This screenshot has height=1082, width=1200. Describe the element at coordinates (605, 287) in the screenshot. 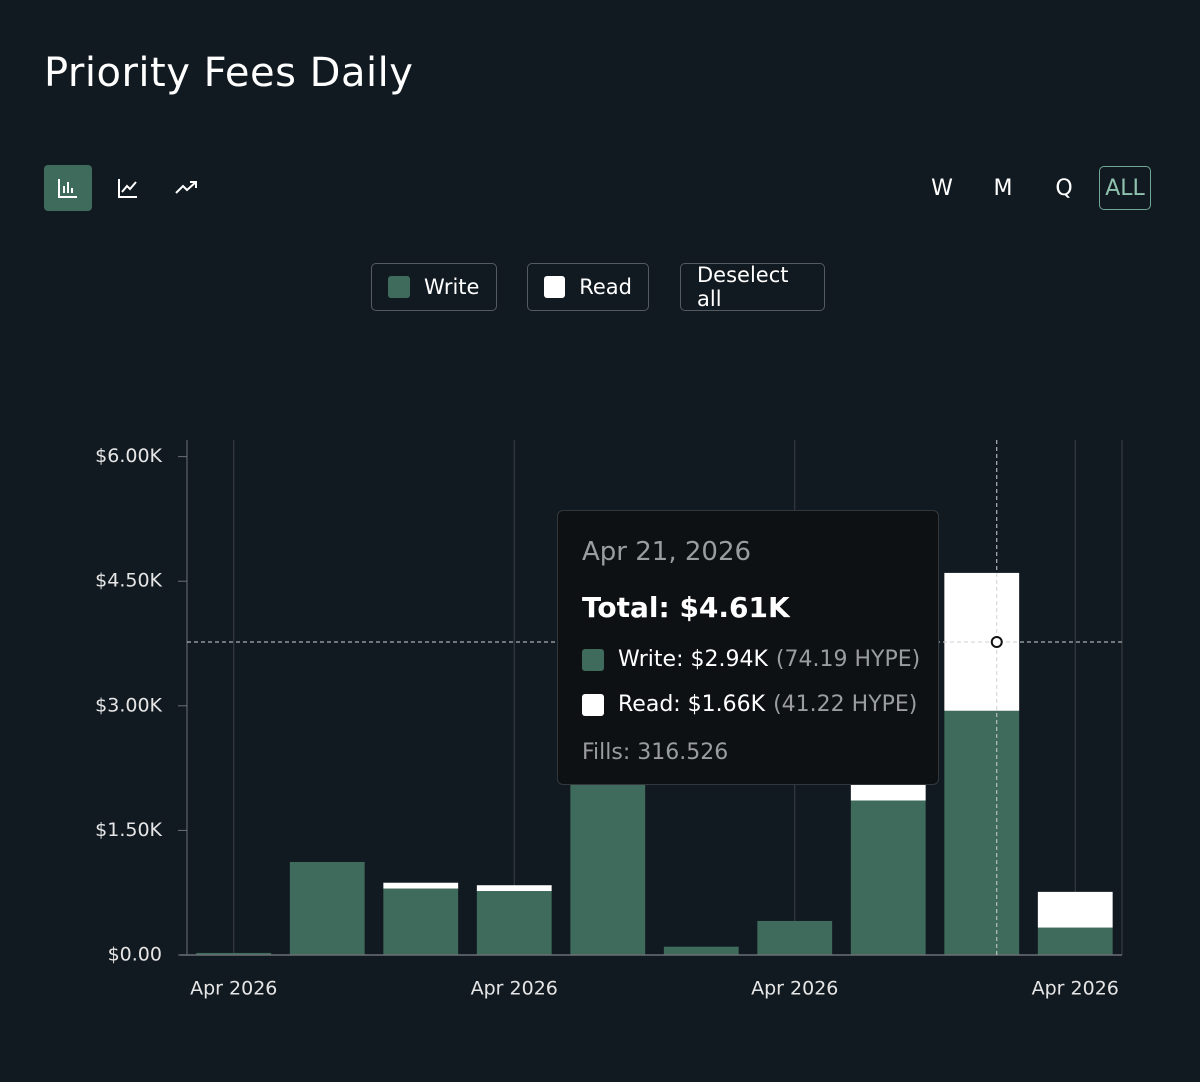

I see `legend-label: Read` at that location.